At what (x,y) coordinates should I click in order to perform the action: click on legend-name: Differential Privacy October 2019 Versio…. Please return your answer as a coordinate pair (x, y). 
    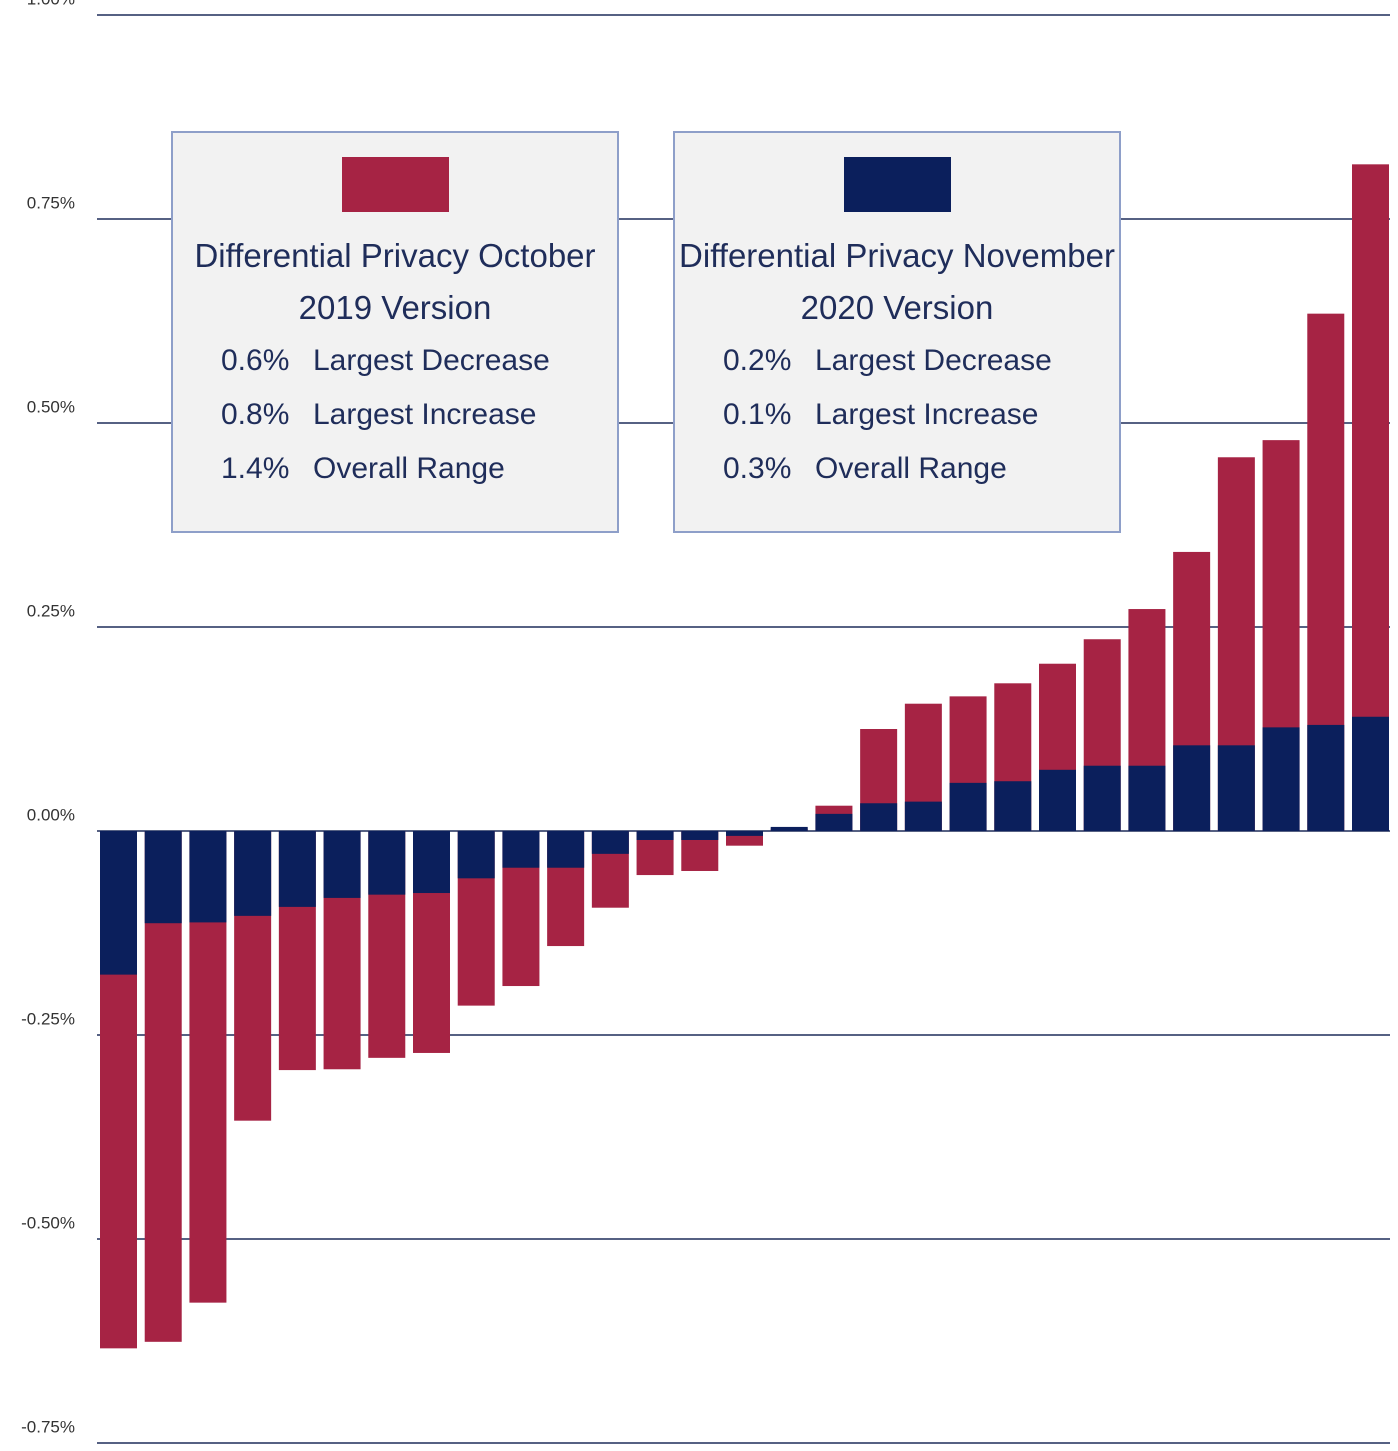
    Looking at the image, I should click on (395, 281).